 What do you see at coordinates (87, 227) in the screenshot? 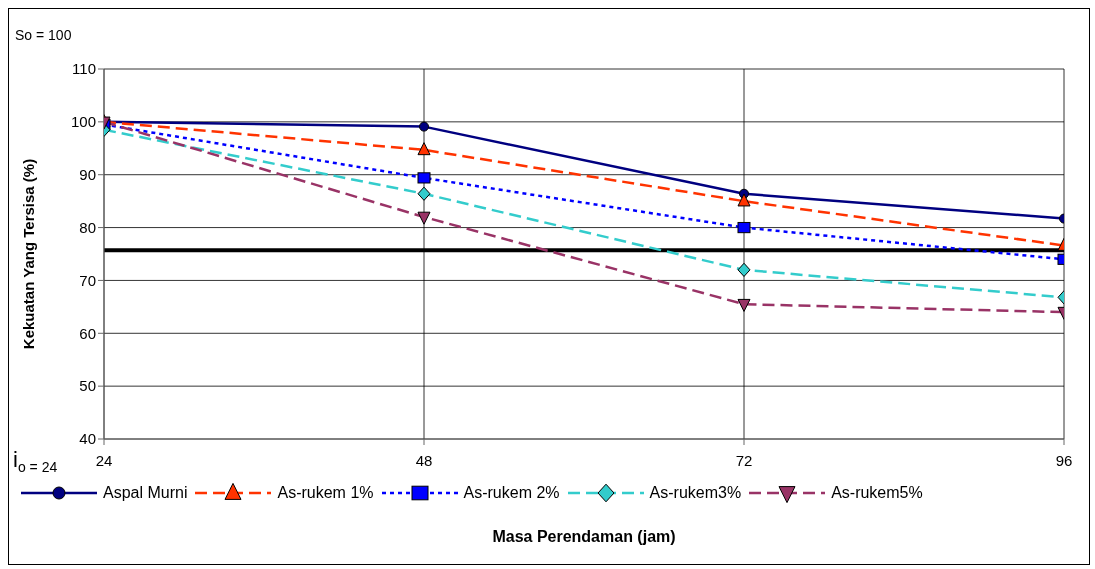
I see `y-tick-label: 80` at bounding box center [87, 227].